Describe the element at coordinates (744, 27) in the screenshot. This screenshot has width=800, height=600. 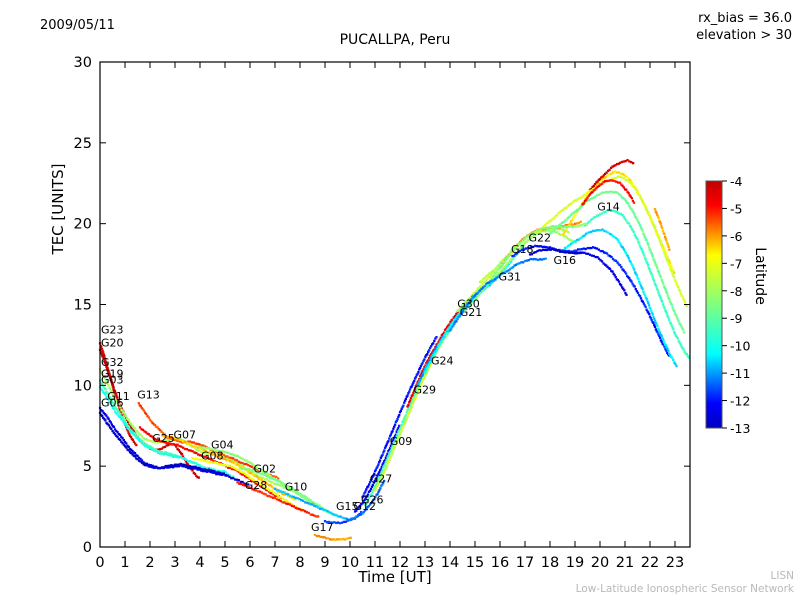
I see `header-annotations: rx_bias = 36.0 elevation > 30` at that location.